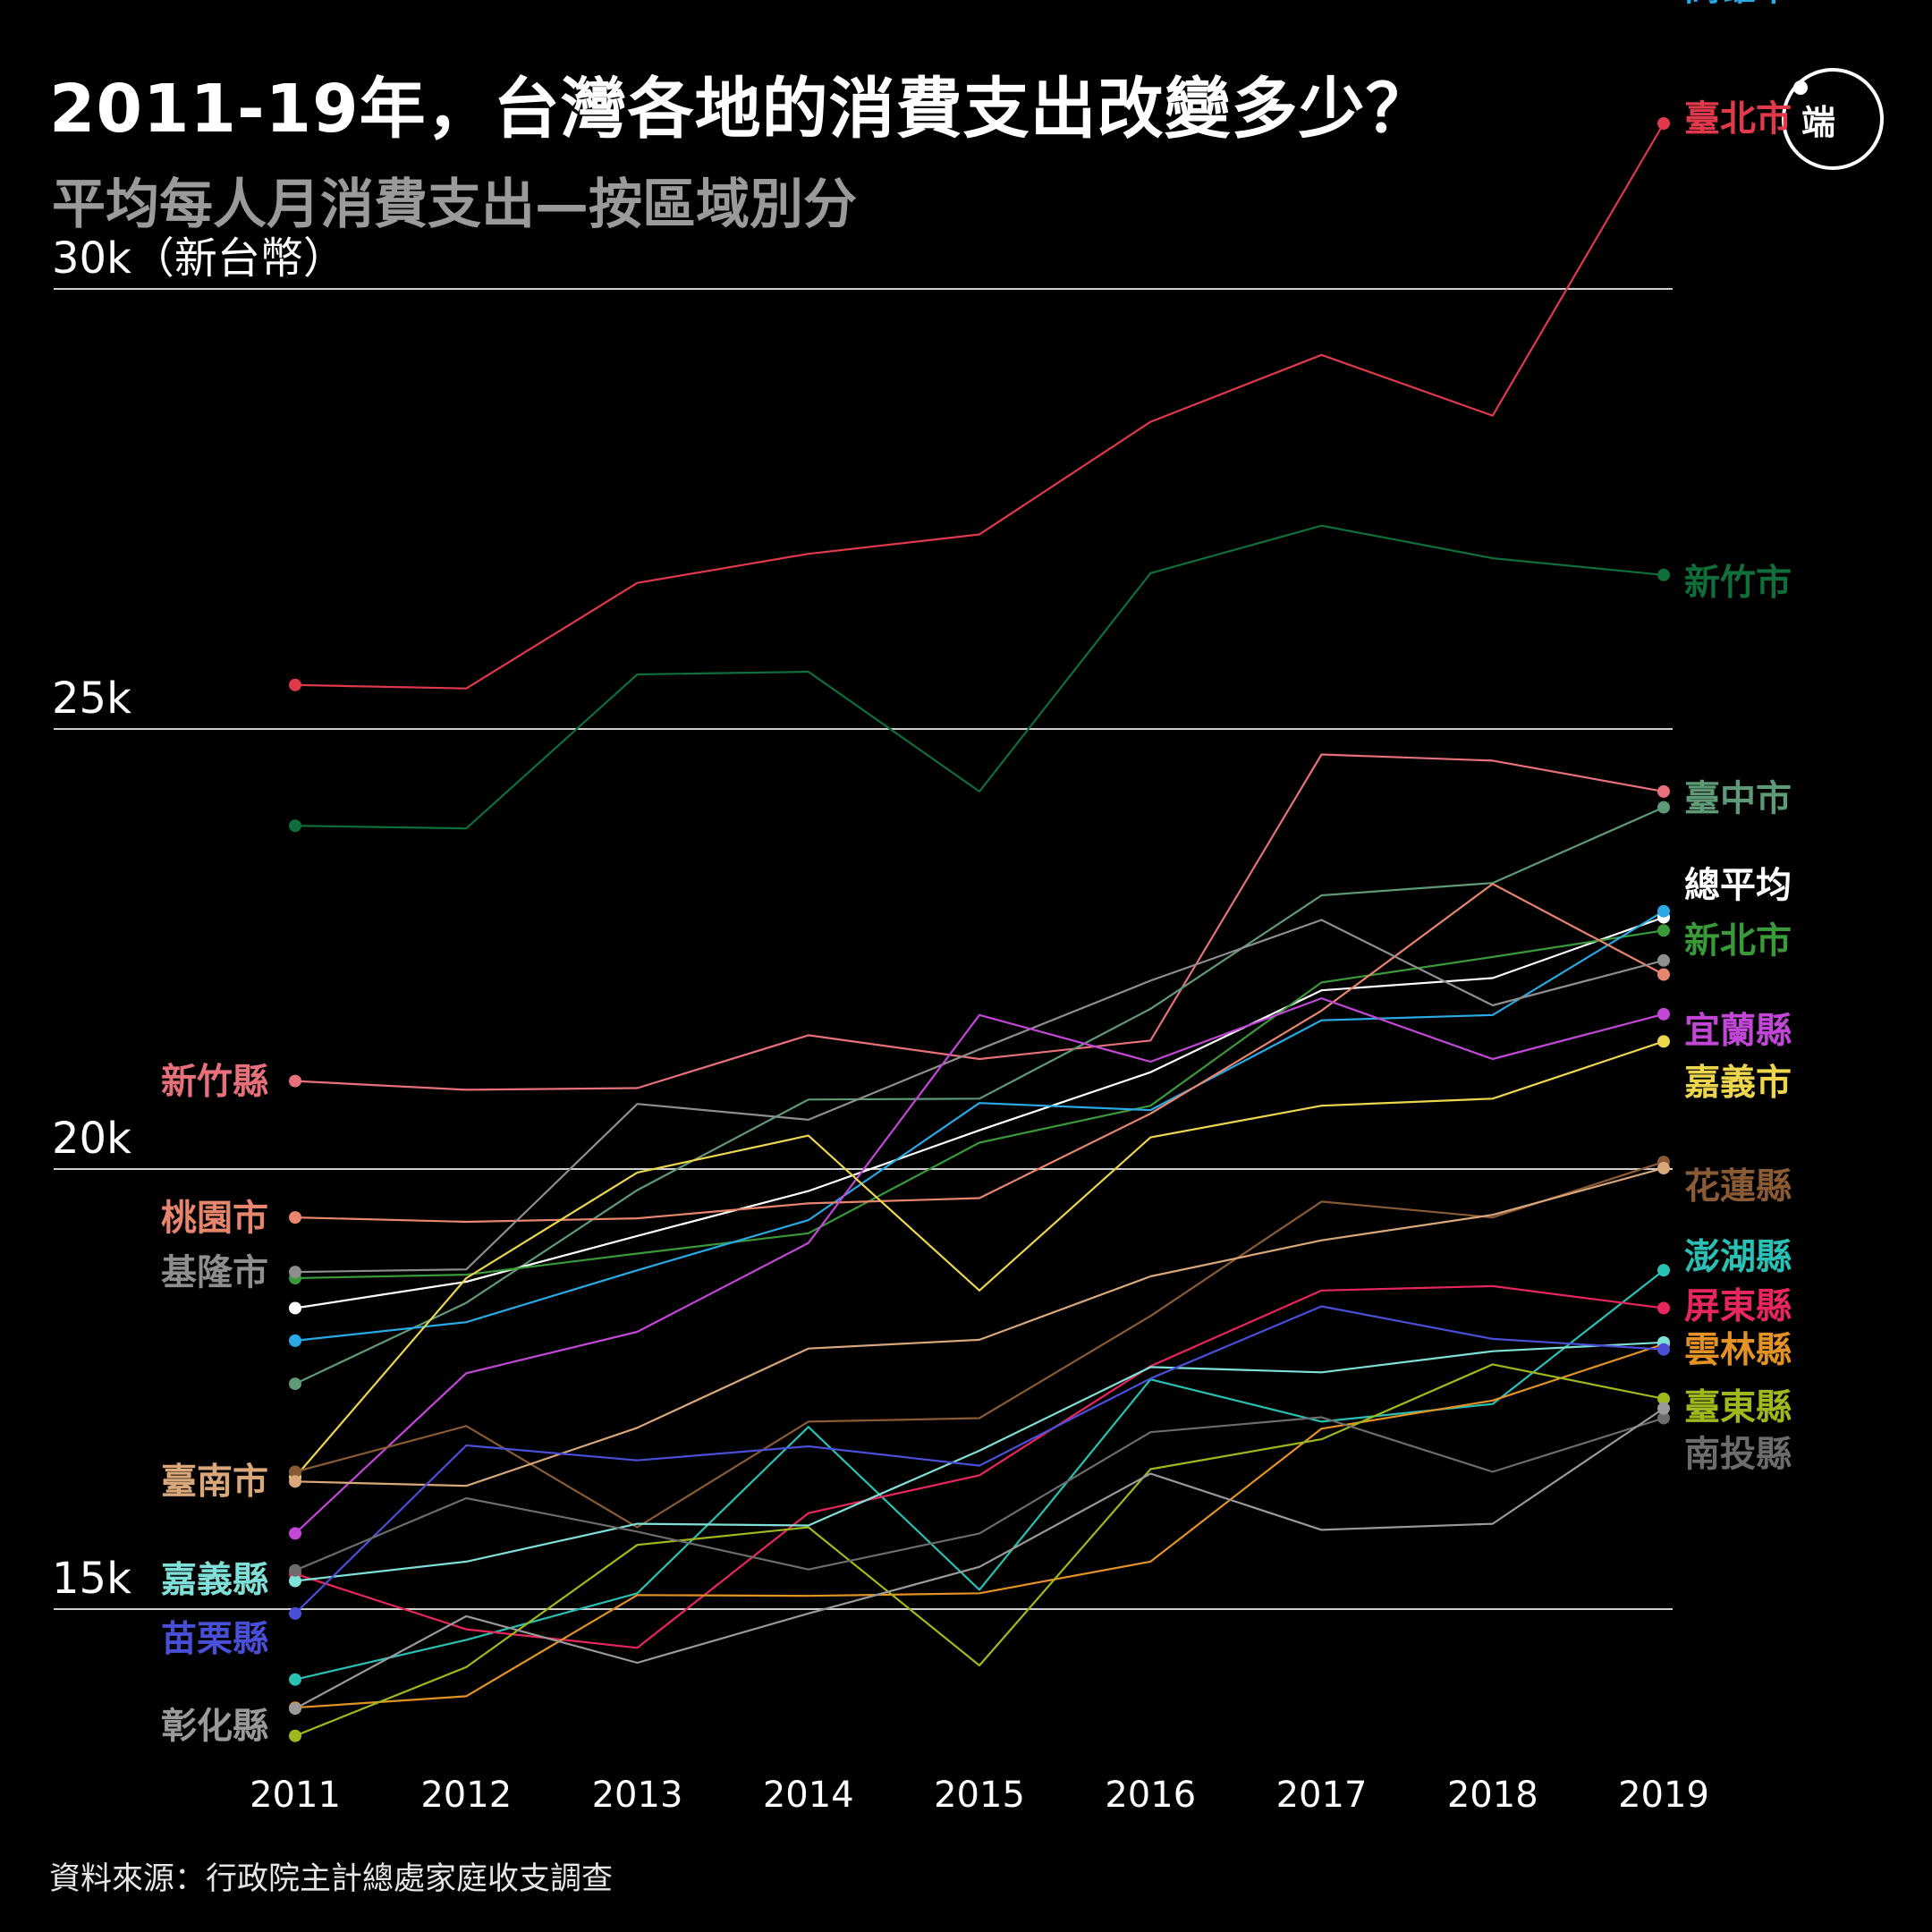 The width and height of the screenshot is (1932, 1932). Describe the element at coordinates (1663, 1795) in the screenshot. I see `x-tick-label-2019: 2019` at that location.